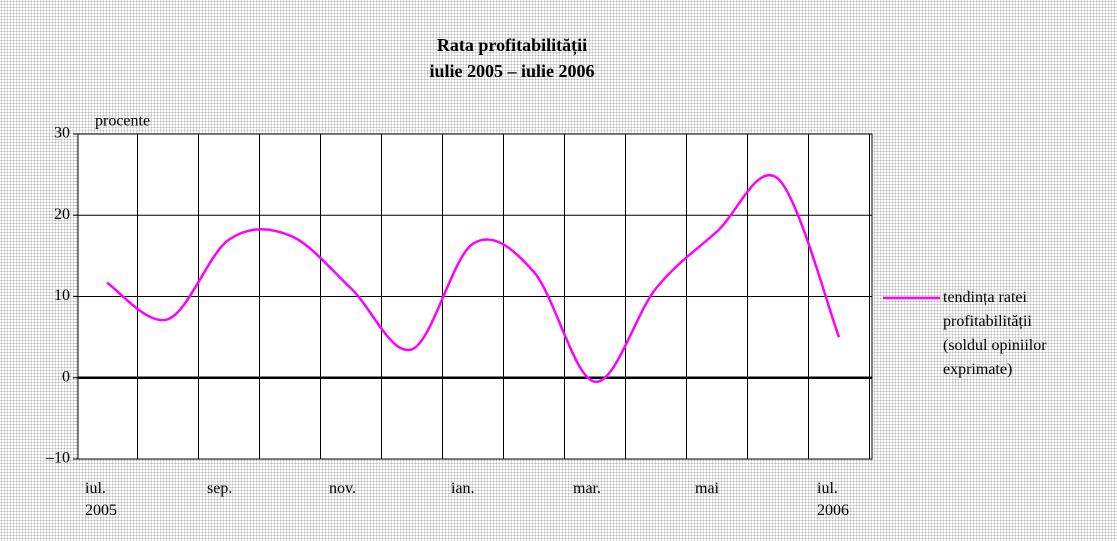 The height and width of the screenshot is (541, 1117). What do you see at coordinates (707, 488) in the screenshot?
I see `x-tick-label: mai` at bounding box center [707, 488].